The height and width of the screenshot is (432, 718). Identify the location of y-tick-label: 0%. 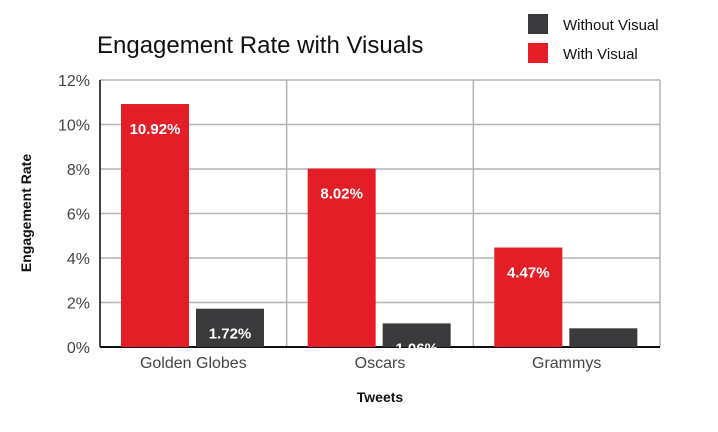
(78, 348).